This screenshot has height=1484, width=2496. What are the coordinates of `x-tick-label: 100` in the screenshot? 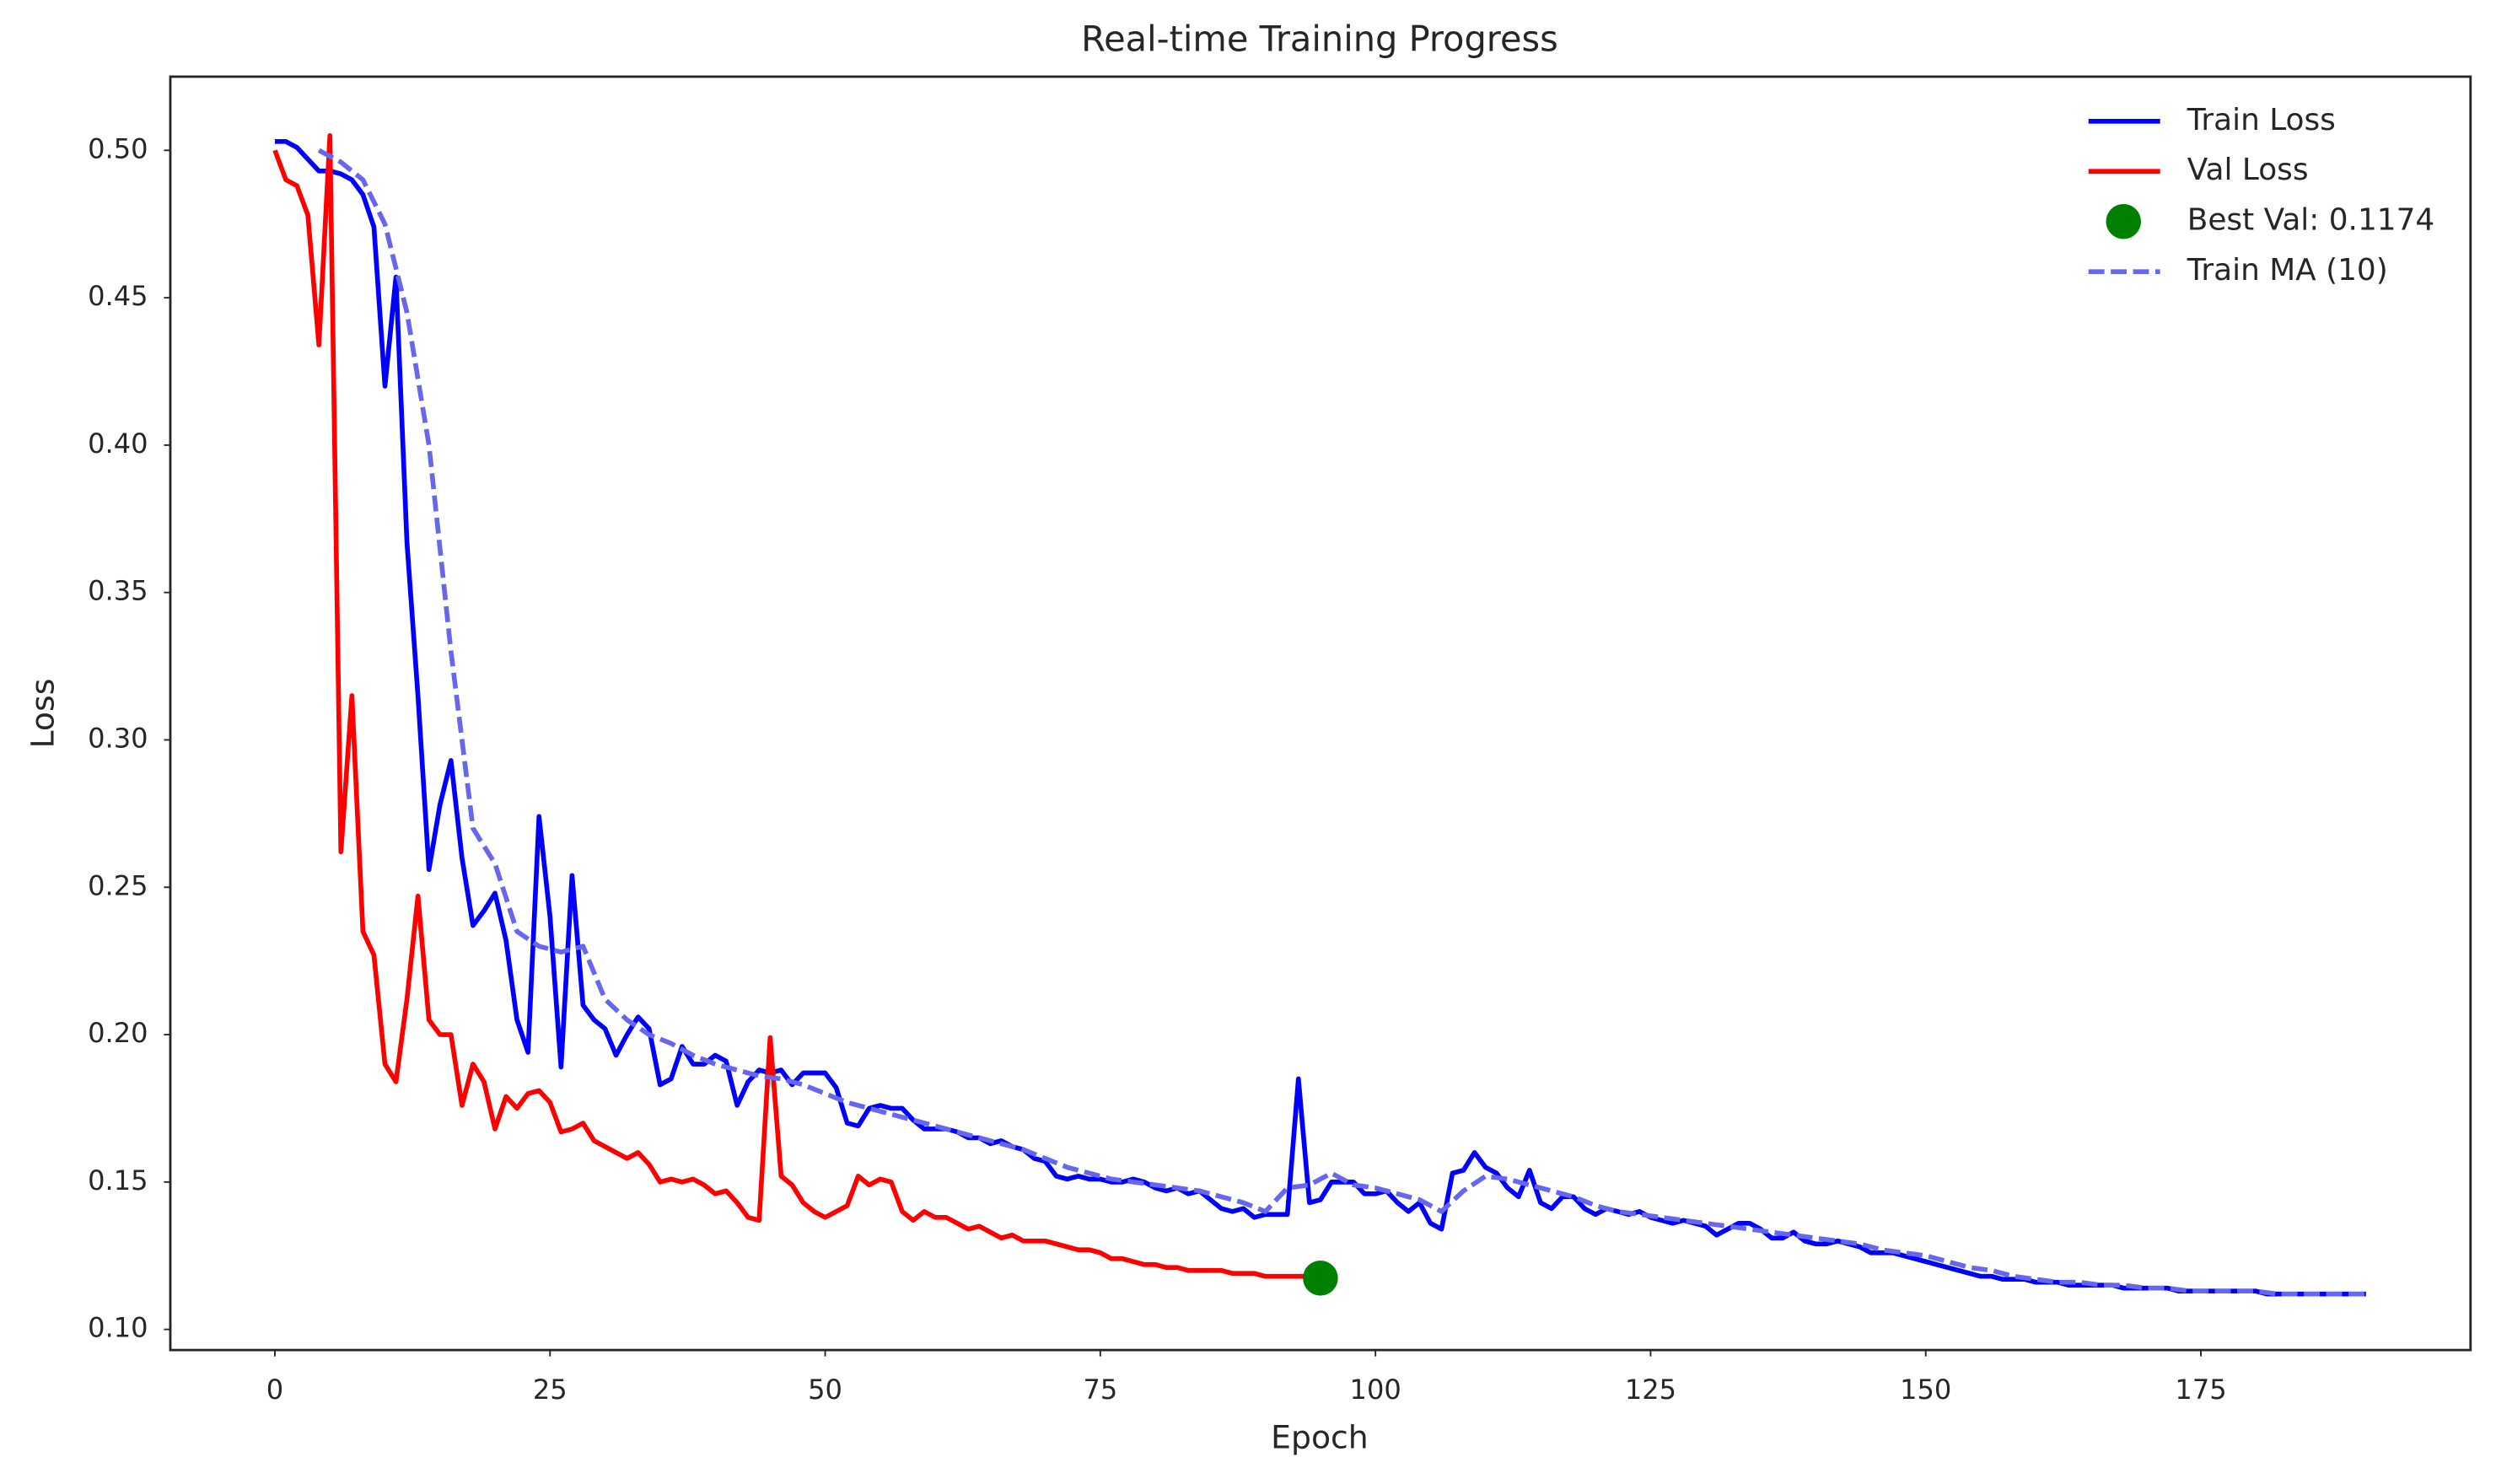 It's located at (1375, 1390).